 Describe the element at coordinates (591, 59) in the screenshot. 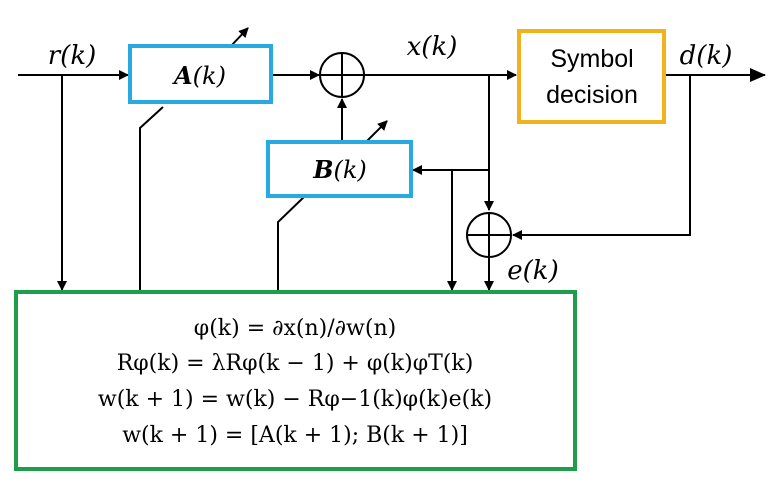

I see `decision-label-line1: Symbol` at that location.